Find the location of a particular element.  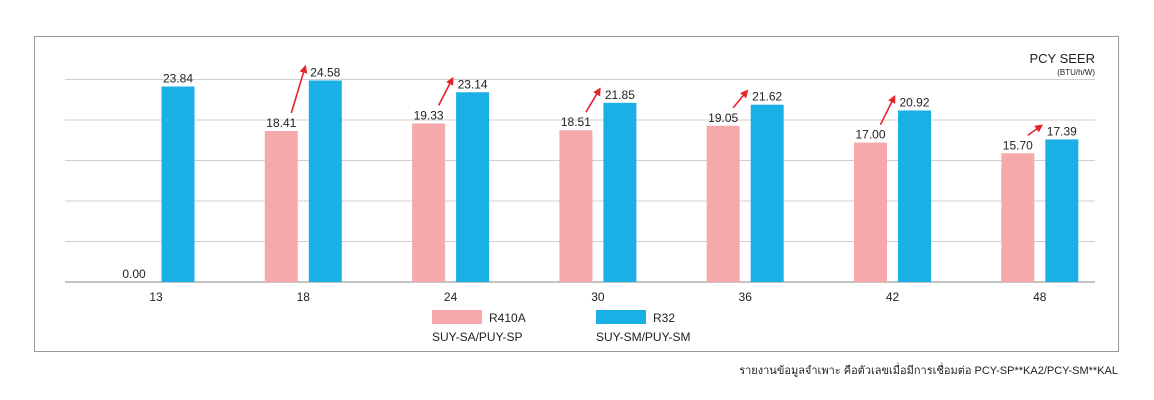

legend: R410A SUY-SA/PUY-SP R32 SUY-SM/PUY-SM is located at coordinates (561, 327).